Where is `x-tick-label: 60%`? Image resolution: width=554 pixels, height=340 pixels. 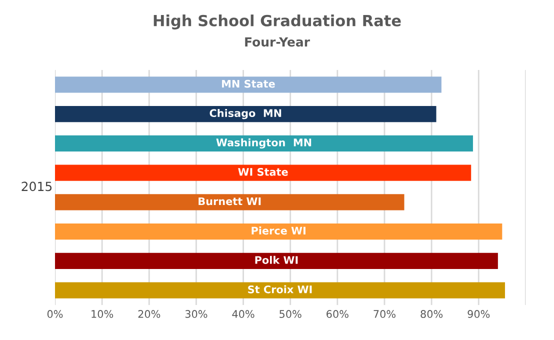
x-tick-label: 60% is located at coordinates (337, 314).